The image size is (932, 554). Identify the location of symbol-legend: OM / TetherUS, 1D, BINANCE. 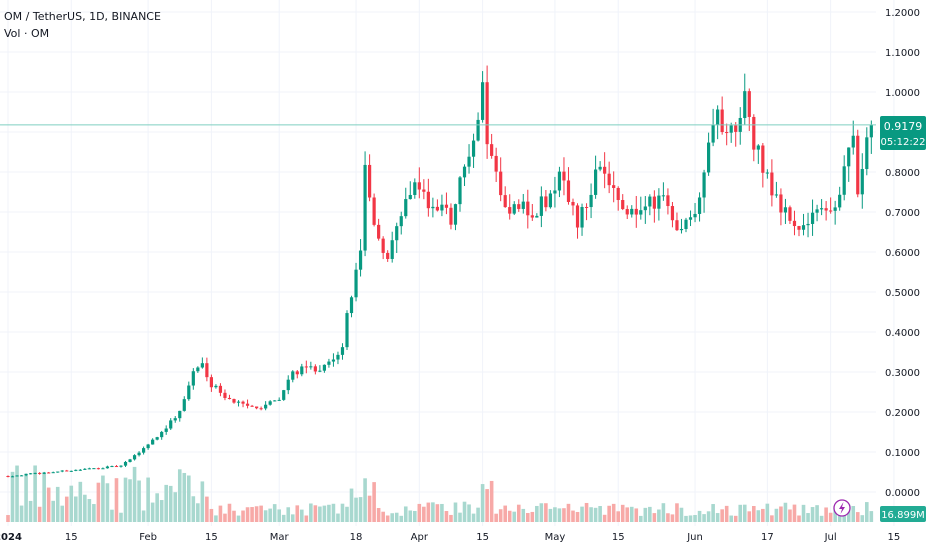
(82, 16).